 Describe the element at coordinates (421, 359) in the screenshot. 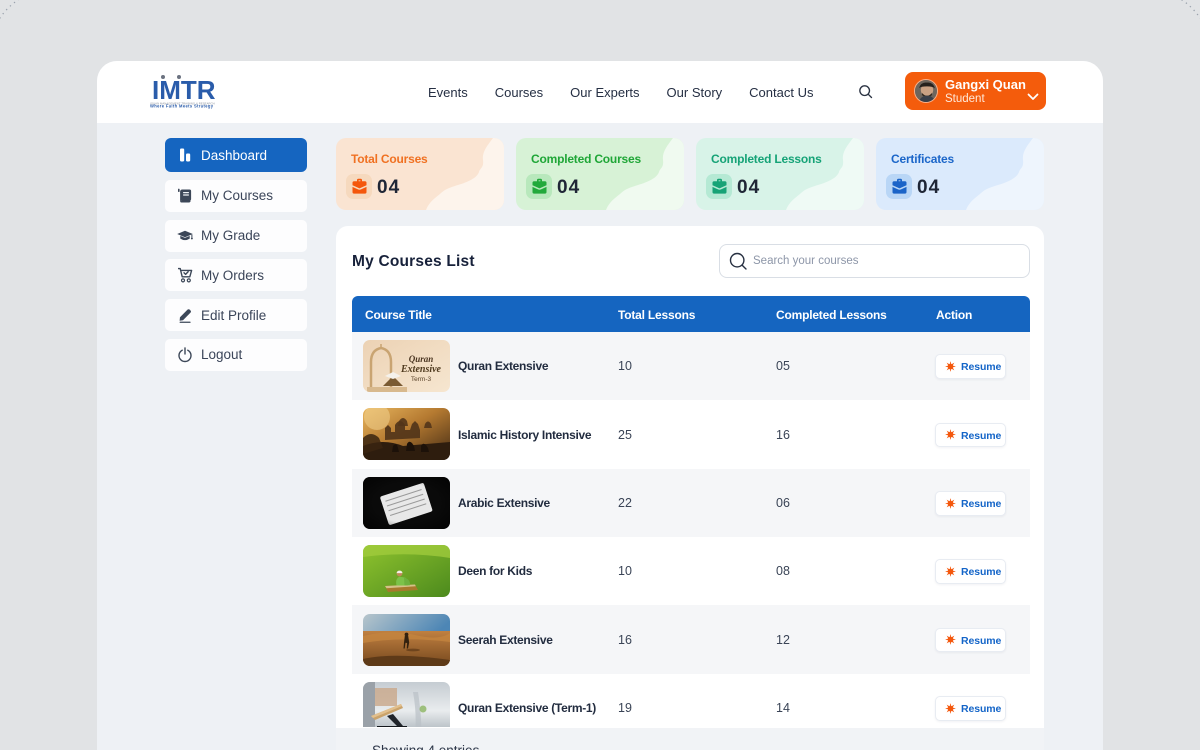

I see `svg-text: Quran` at that location.